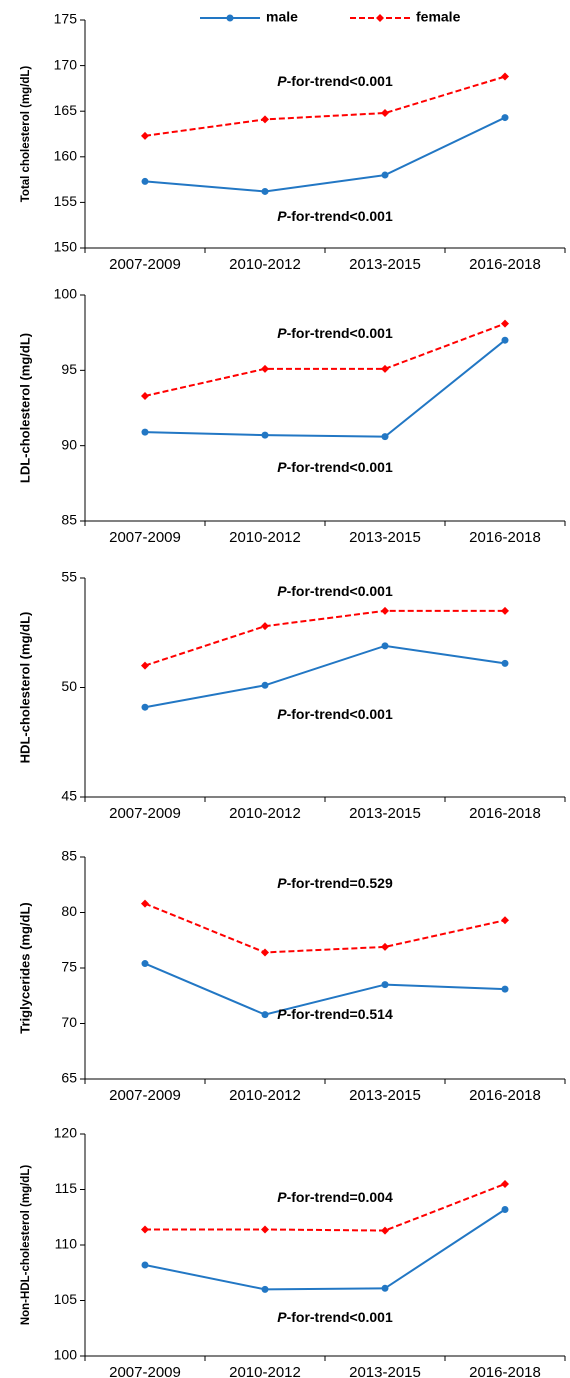 This screenshot has height=1378, width=570. I want to click on legend-label: female, so click(438, 17).